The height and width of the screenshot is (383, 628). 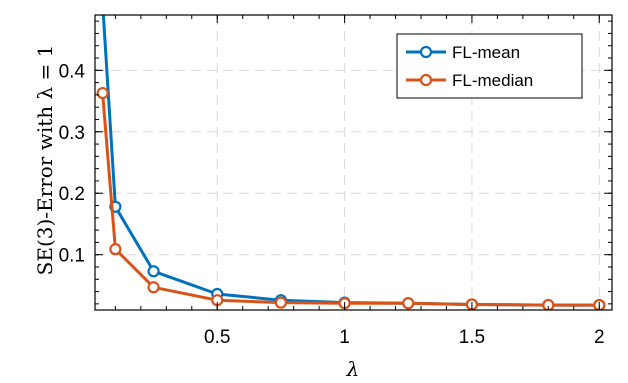 I want to click on y-tick-label: 0.4, so click(x=72, y=71).